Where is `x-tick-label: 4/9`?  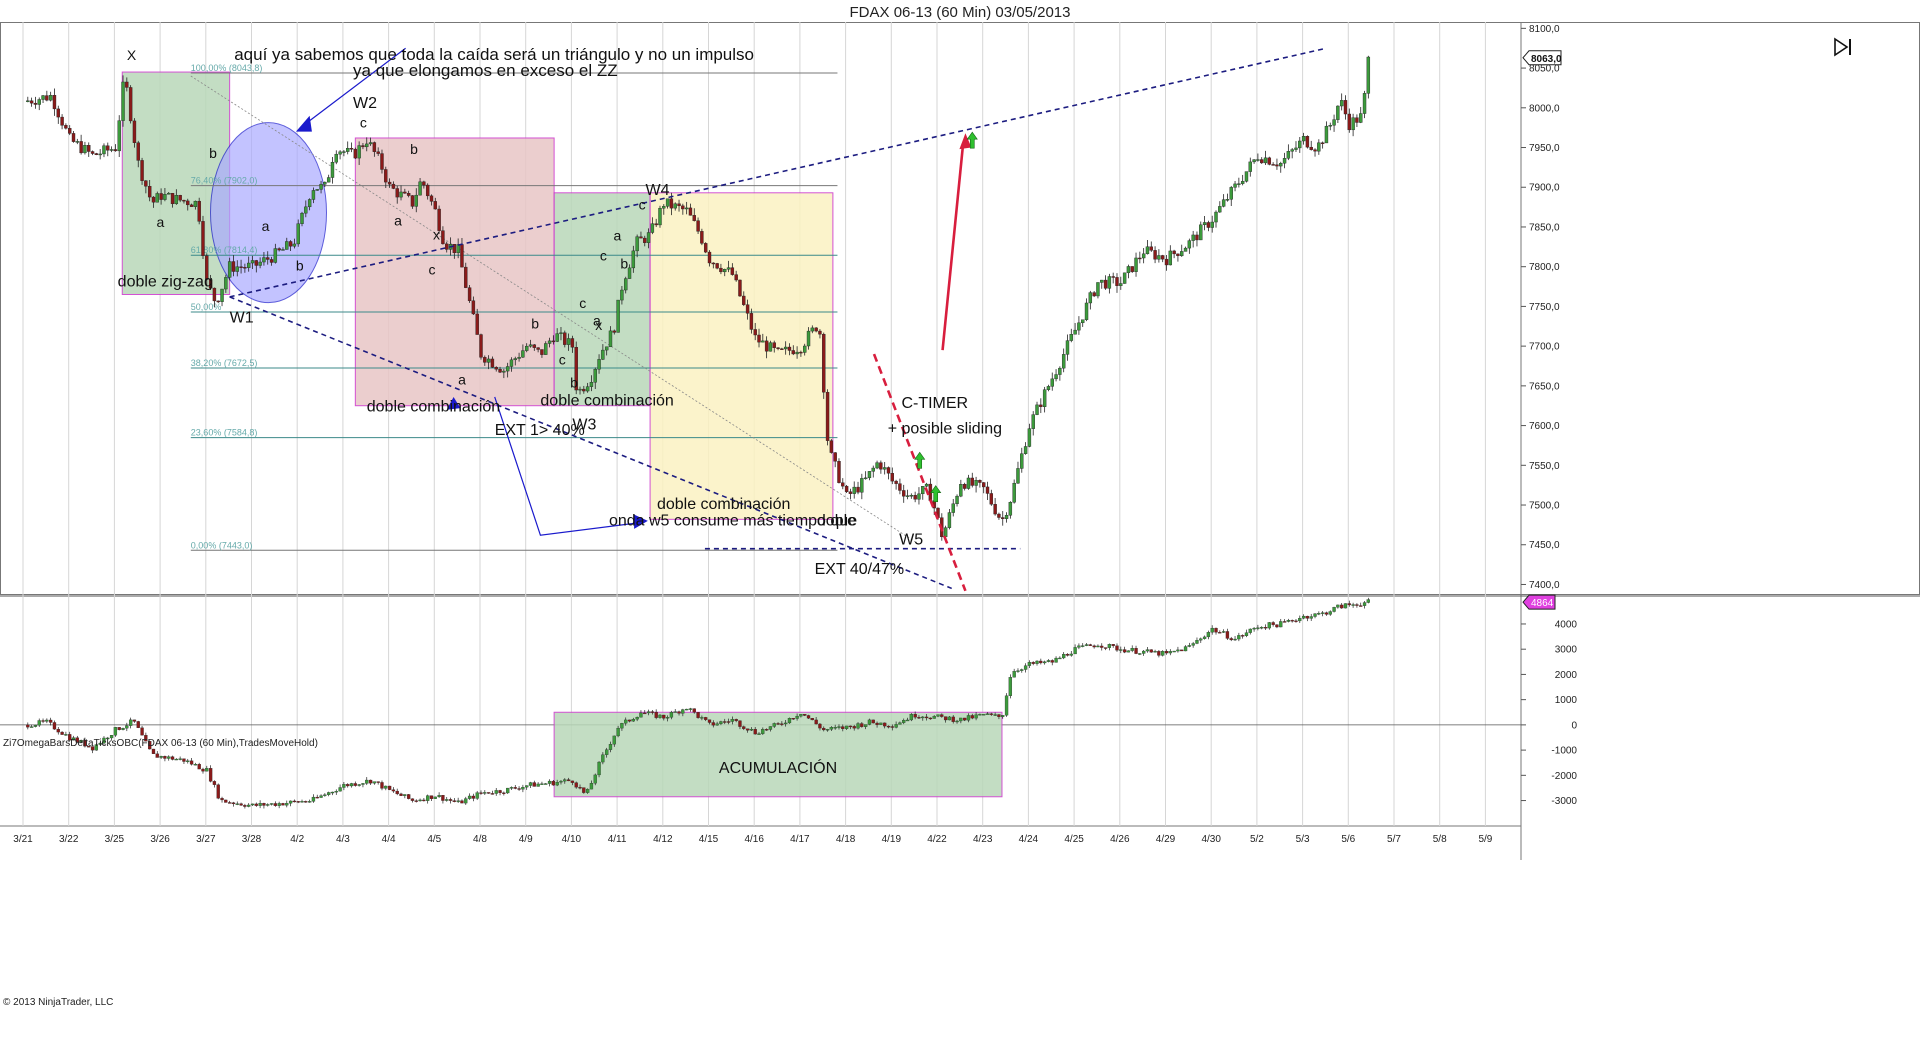
x-tick-label: 4/9 is located at coordinates (526, 839).